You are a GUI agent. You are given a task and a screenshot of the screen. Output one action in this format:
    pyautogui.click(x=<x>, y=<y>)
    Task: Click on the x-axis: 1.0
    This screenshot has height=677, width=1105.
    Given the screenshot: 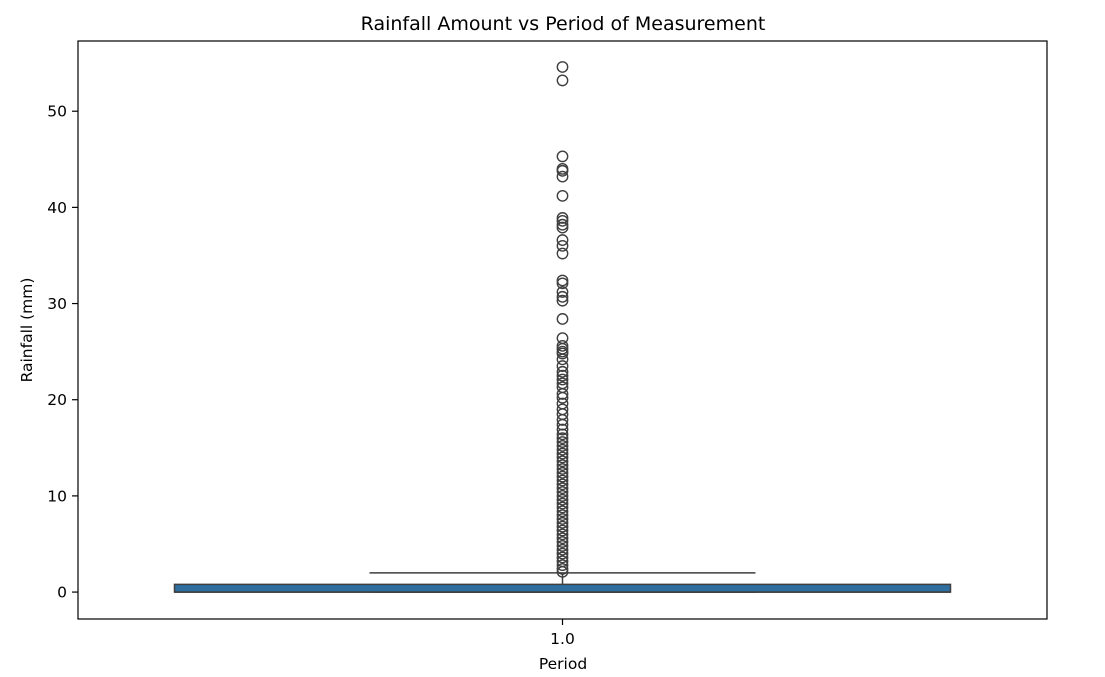 What is the action you would take?
    pyautogui.click(x=562, y=633)
    